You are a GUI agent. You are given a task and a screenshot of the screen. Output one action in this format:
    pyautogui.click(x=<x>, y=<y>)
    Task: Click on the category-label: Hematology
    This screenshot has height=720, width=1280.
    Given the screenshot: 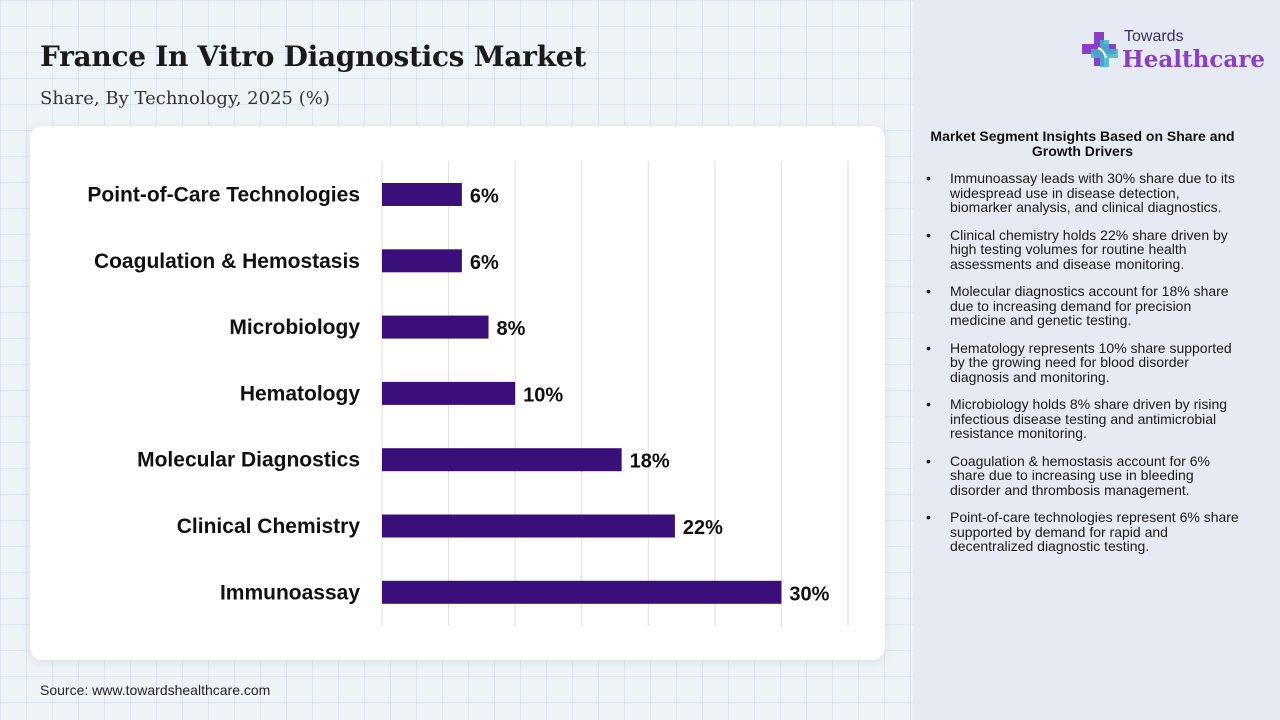 What is the action you would take?
    pyautogui.click(x=300, y=393)
    